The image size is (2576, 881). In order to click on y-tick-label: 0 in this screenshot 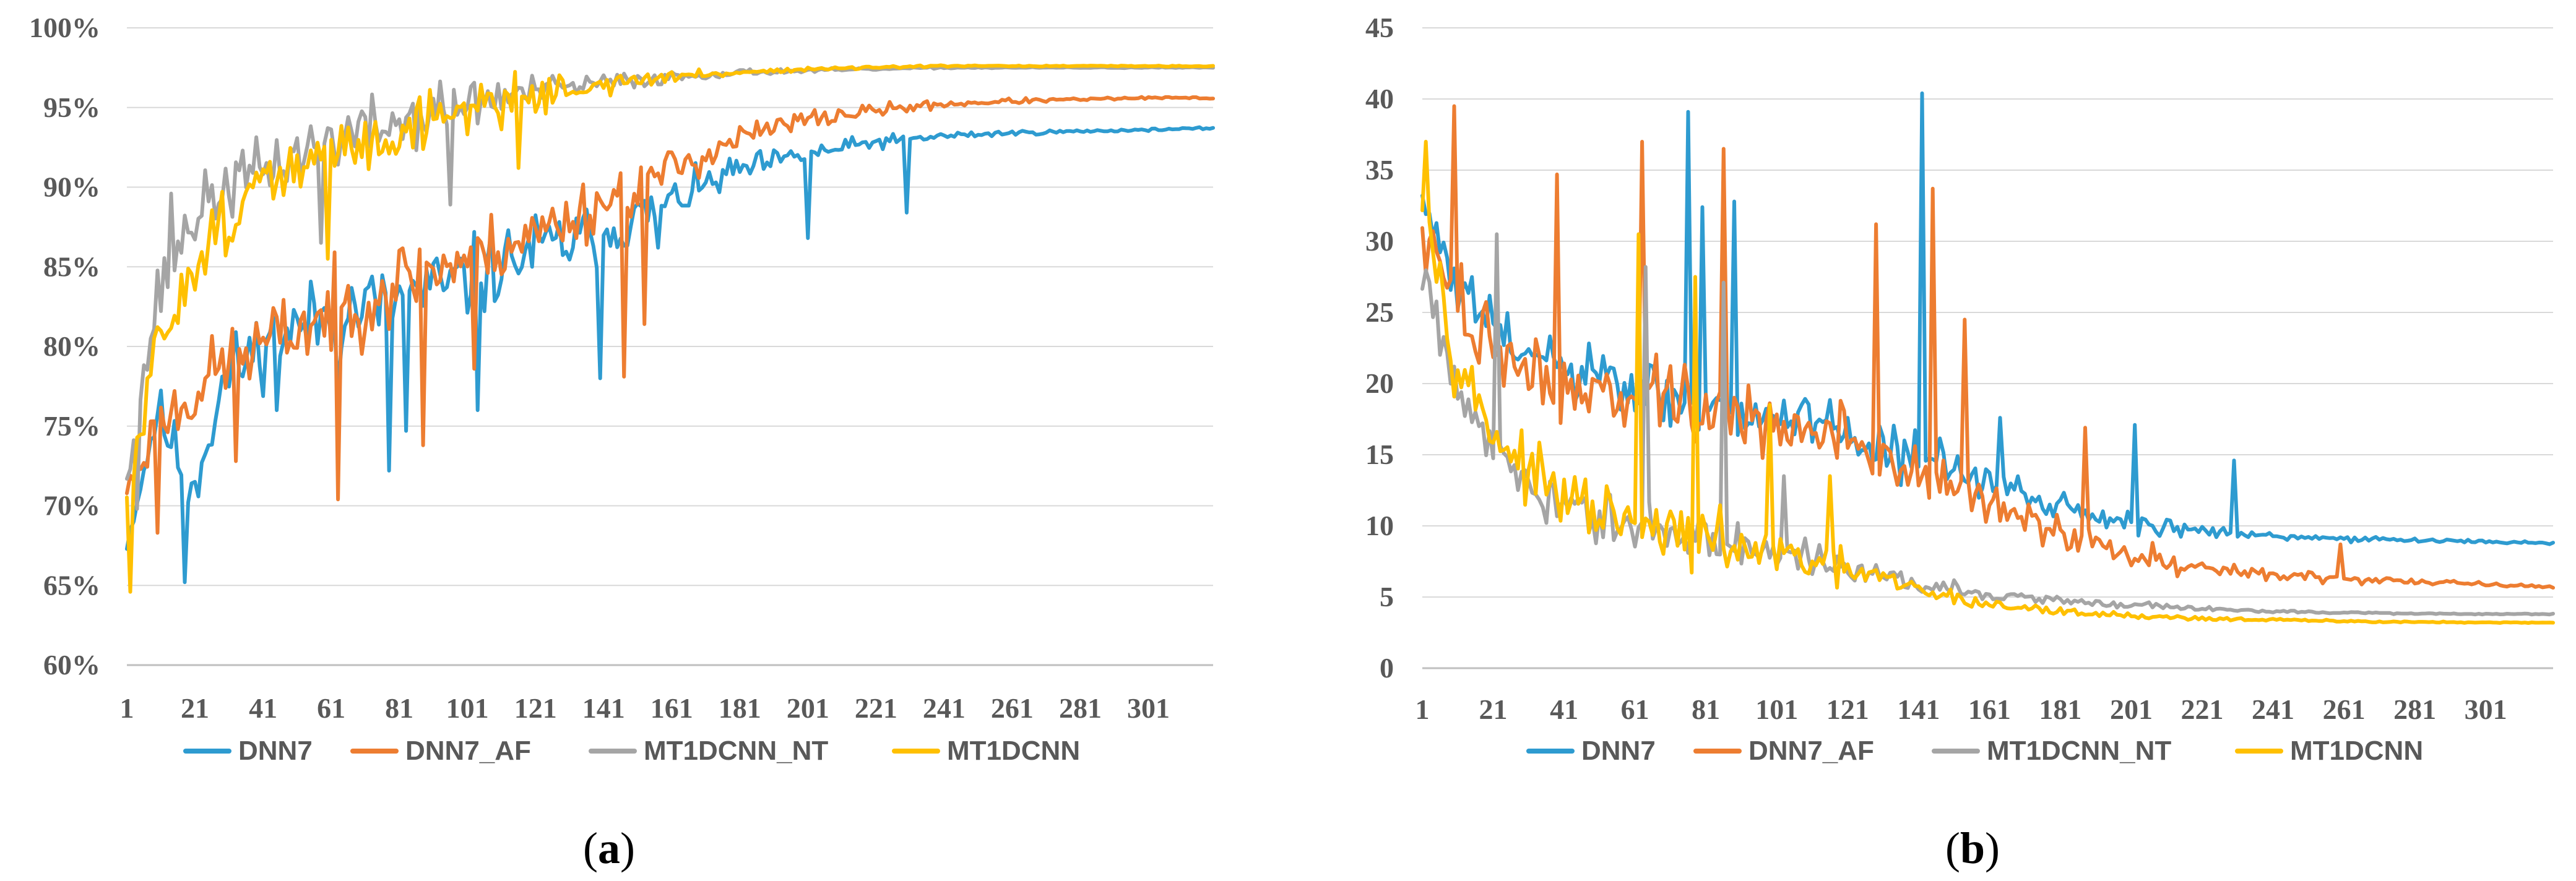, I will do `click(1387, 668)`.